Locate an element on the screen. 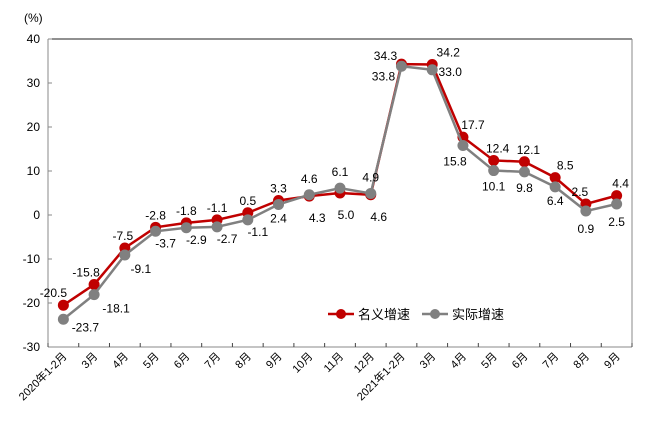 This screenshot has height=440, width=660. nominal-data-label: -7.5 is located at coordinates (122, 236).